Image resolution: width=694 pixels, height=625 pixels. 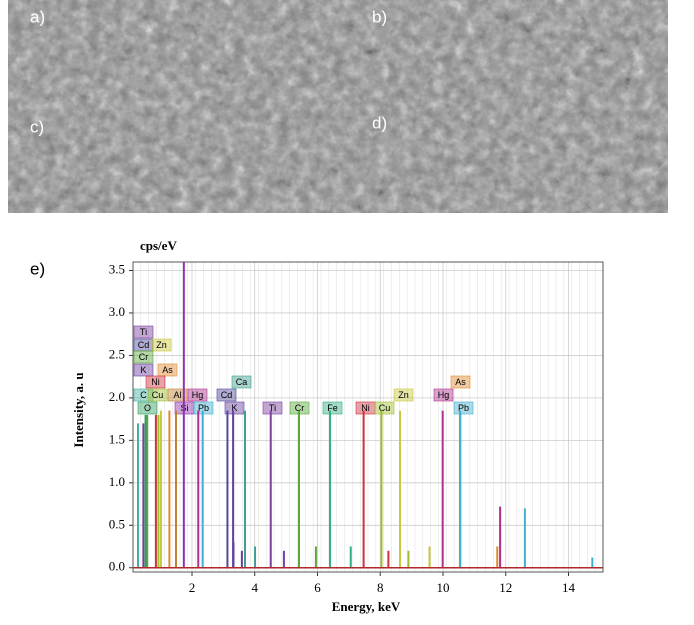 What do you see at coordinates (117, 353) in the screenshot?
I see `y-tick-label: 2.5` at bounding box center [117, 353].